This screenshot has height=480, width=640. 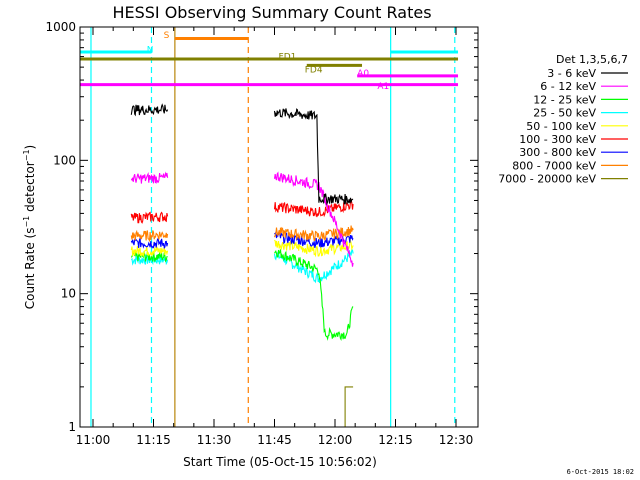 I want to click on y-tick-label: 1000, so click(x=60, y=27).